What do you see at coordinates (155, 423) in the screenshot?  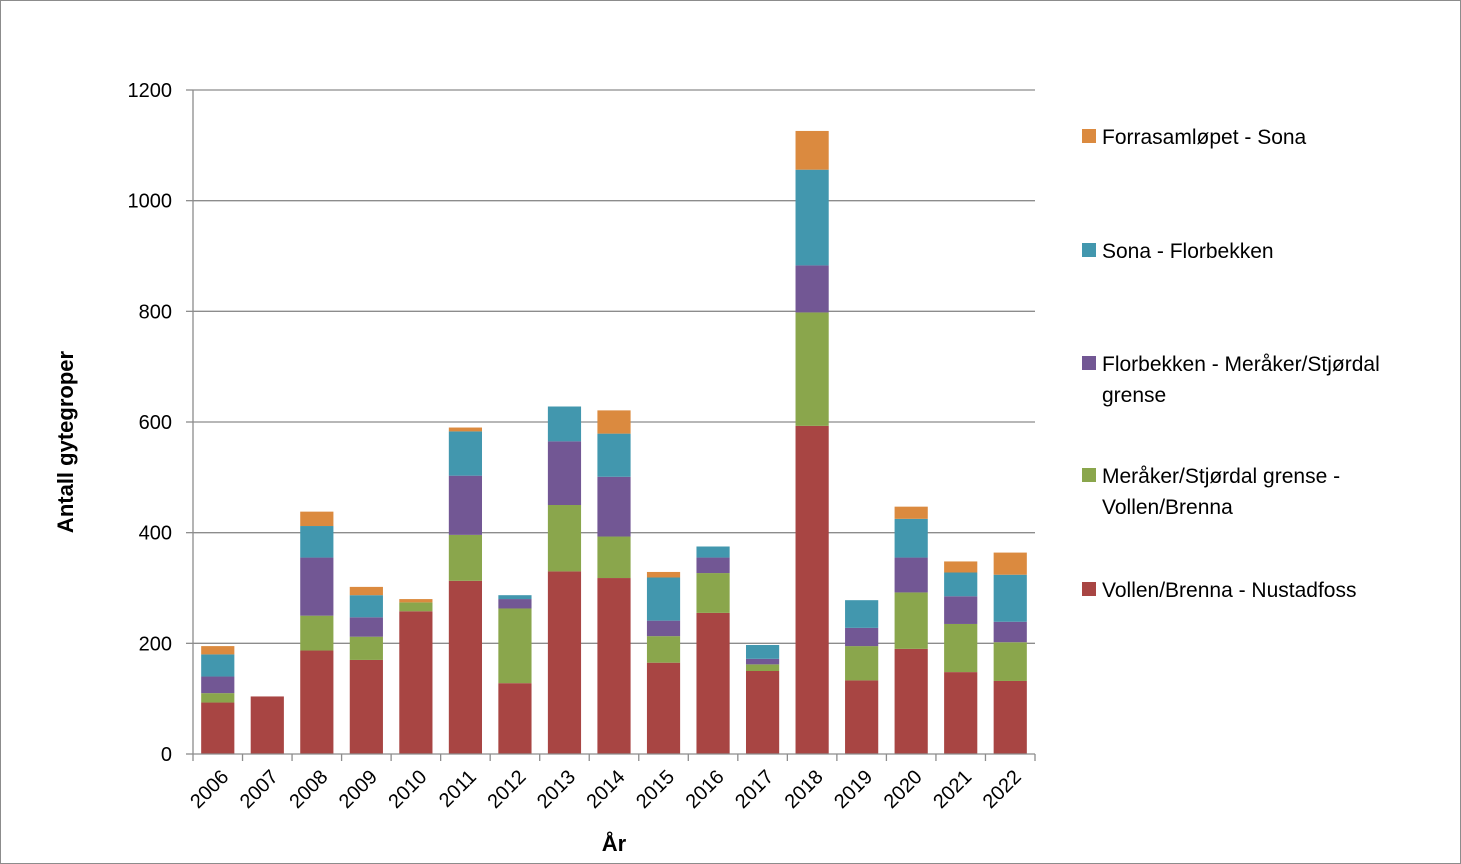 I see `y-tick-label: 600` at bounding box center [155, 423].